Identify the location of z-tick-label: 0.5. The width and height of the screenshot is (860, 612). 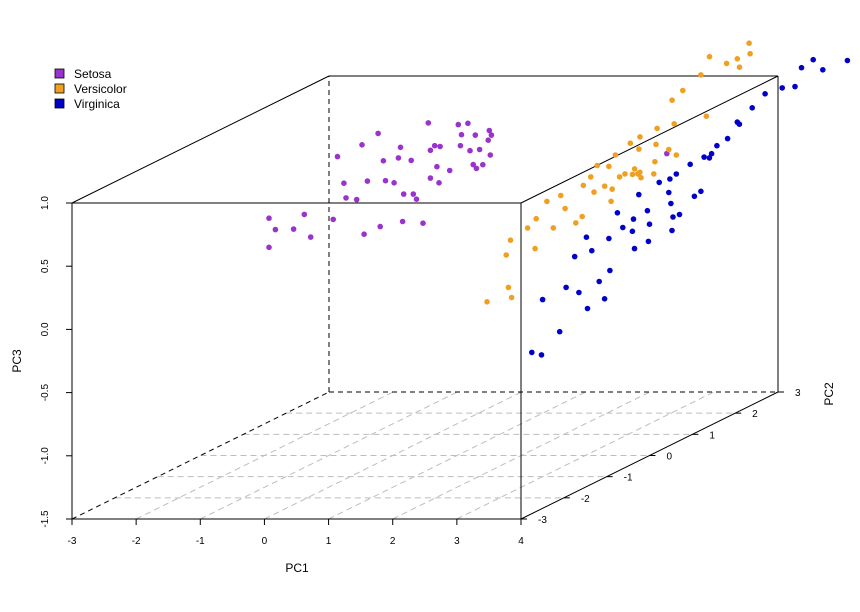
(45, 266).